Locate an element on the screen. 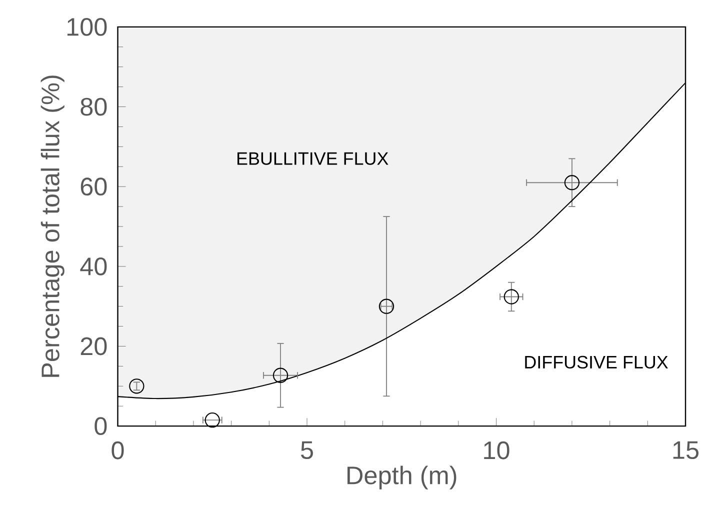 This screenshot has height=514, width=704. y-axis-title: Percentage of total flux (%) is located at coordinates (52, 226).